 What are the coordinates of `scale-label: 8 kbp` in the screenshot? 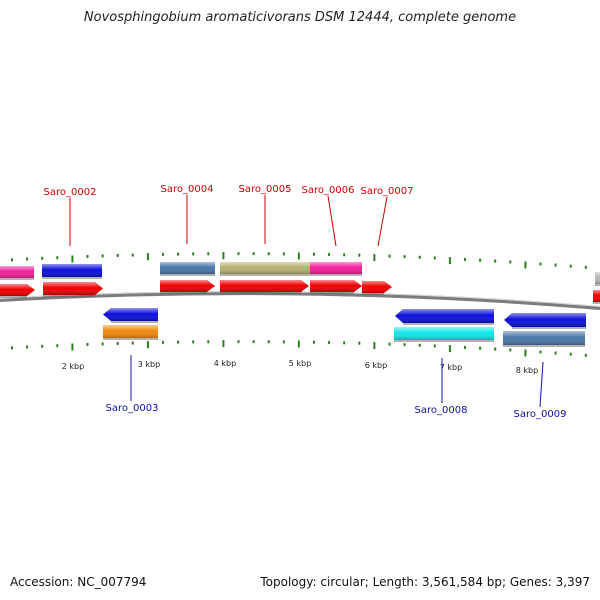 It's located at (527, 370).